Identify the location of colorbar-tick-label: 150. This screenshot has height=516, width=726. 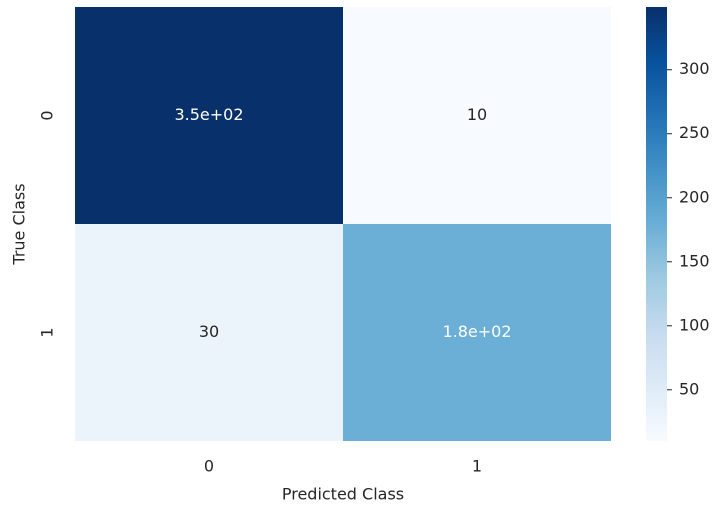
(694, 260).